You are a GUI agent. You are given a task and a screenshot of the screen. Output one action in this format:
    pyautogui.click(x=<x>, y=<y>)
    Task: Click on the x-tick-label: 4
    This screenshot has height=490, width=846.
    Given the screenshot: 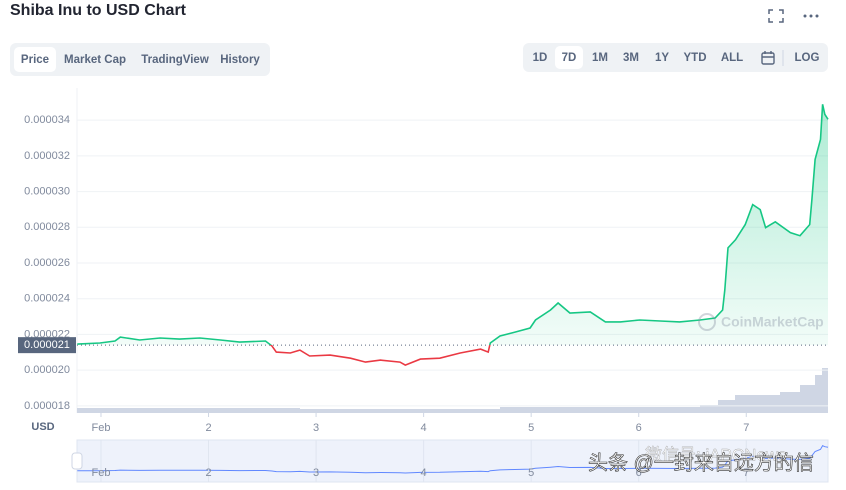 What is the action you would take?
    pyautogui.click(x=424, y=428)
    